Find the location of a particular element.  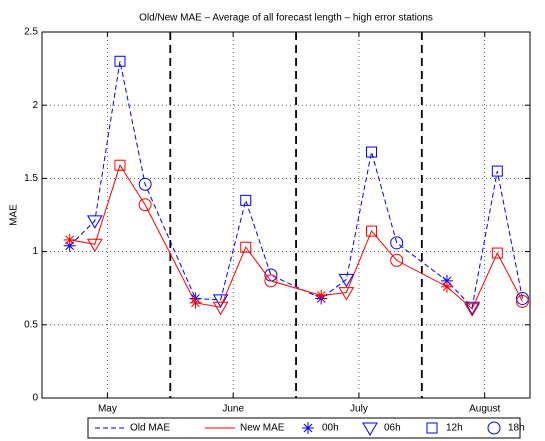

legend-label: New MAE is located at coordinates (262, 428).